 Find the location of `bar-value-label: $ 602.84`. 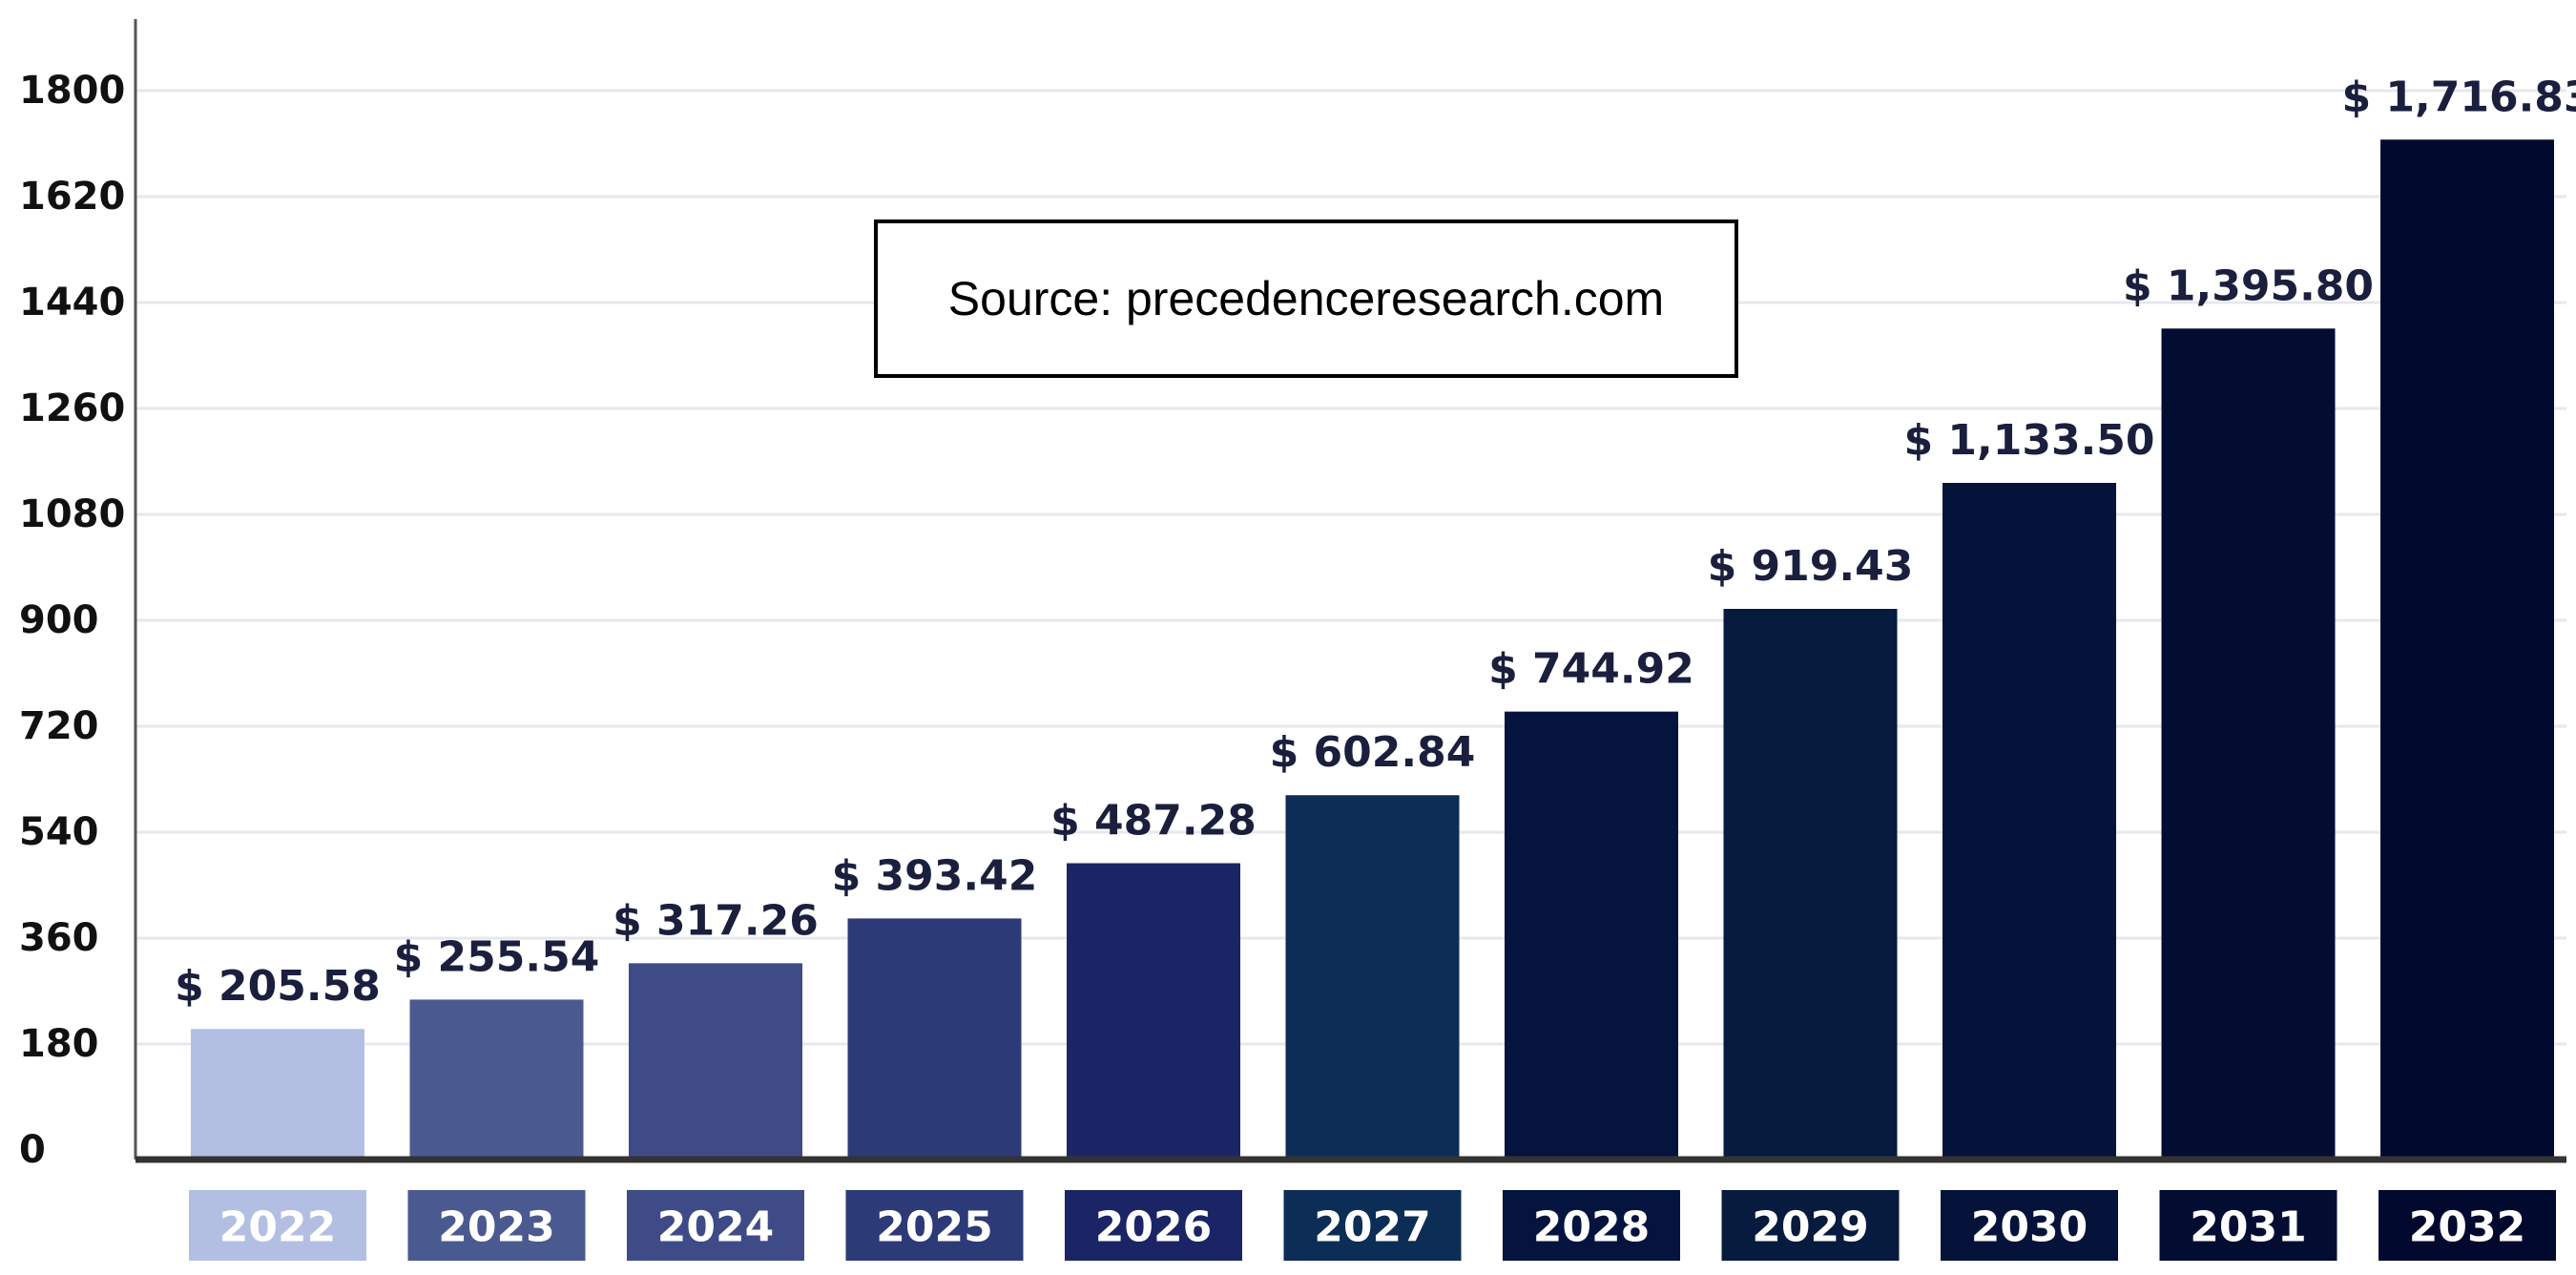

bar-value-label: $ 602.84 is located at coordinates (1373, 752).